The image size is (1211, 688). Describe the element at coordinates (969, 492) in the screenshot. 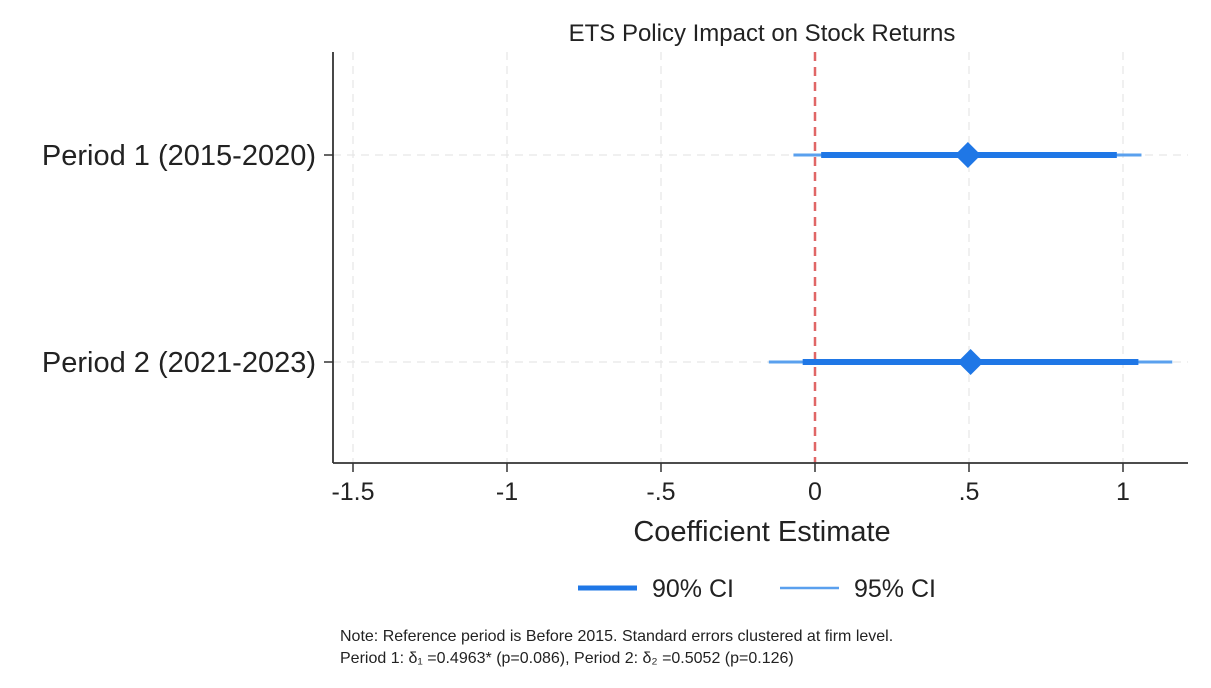

I see `x-tick-label: .5` at that location.